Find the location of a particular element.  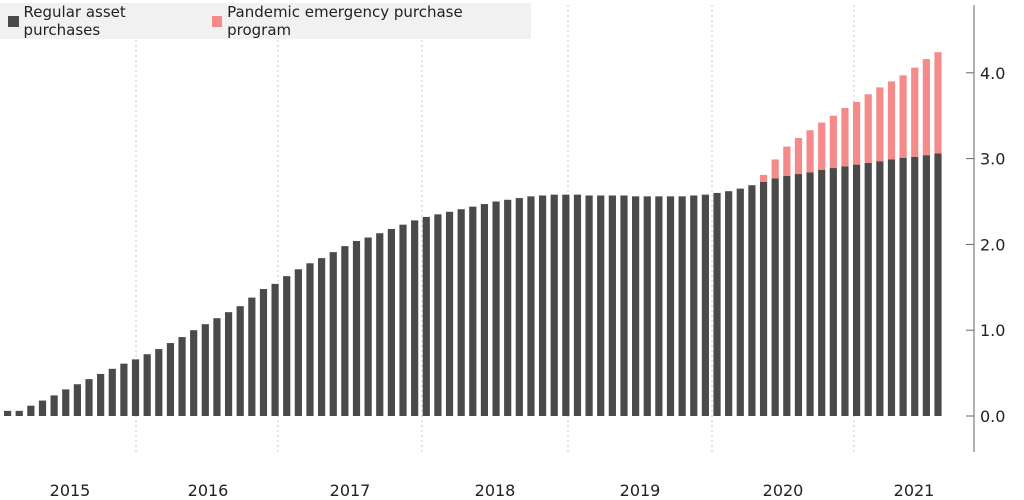

y-tick-label: 2.0 is located at coordinates (992, 244).